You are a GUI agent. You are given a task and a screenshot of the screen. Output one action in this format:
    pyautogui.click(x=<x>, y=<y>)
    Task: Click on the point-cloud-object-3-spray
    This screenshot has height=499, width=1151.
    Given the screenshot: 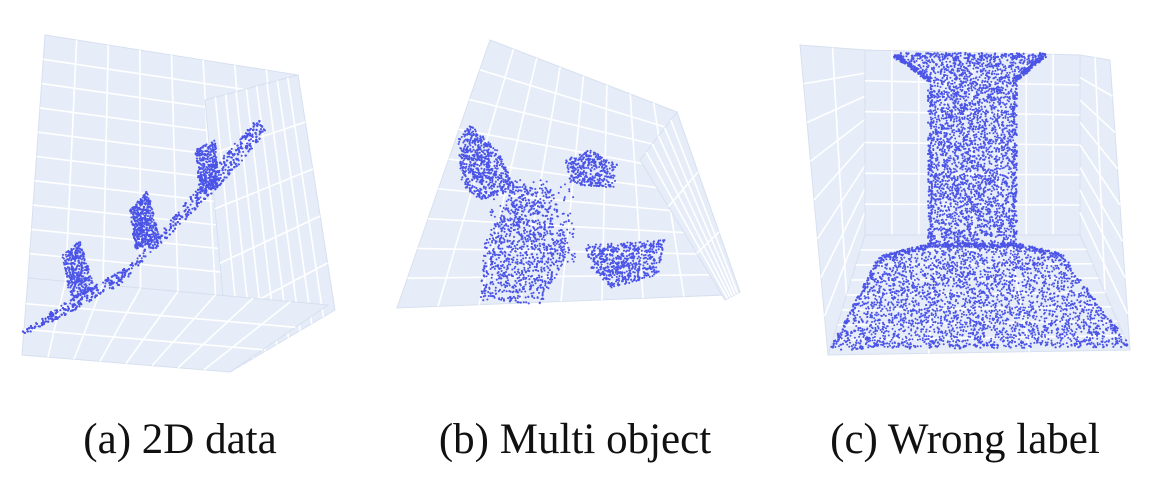 What is the action you would take?
    pyautogui.click(x=532, y=224)
    